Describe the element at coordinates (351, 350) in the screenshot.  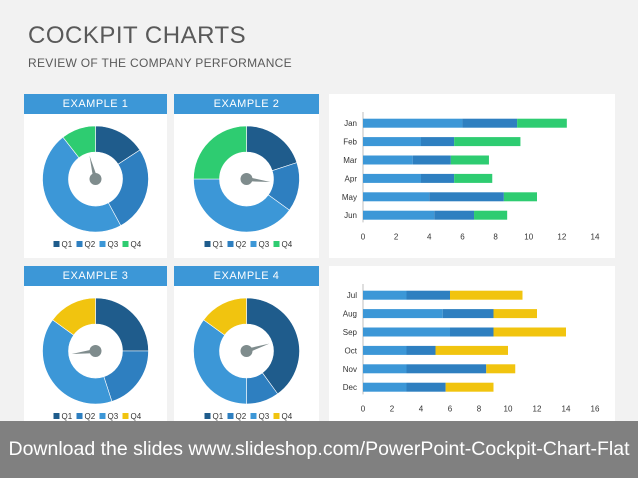
I see `y-tick-label: Oct` at that location.